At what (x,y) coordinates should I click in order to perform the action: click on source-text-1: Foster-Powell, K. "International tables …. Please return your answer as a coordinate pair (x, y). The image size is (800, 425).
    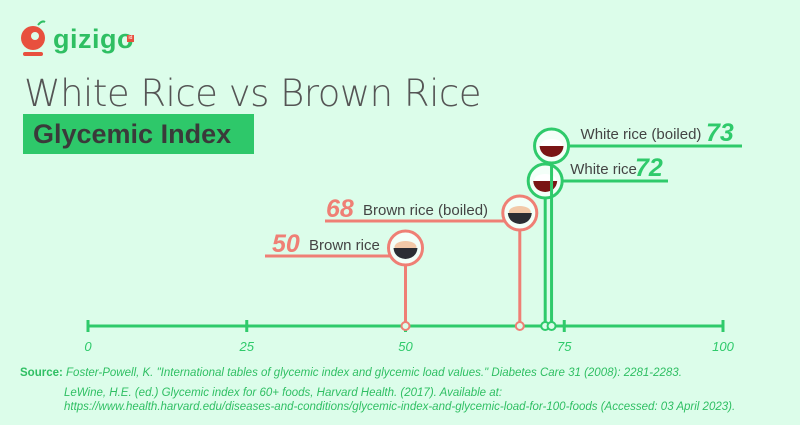
    Looking at the image, I should click on (374, 373).